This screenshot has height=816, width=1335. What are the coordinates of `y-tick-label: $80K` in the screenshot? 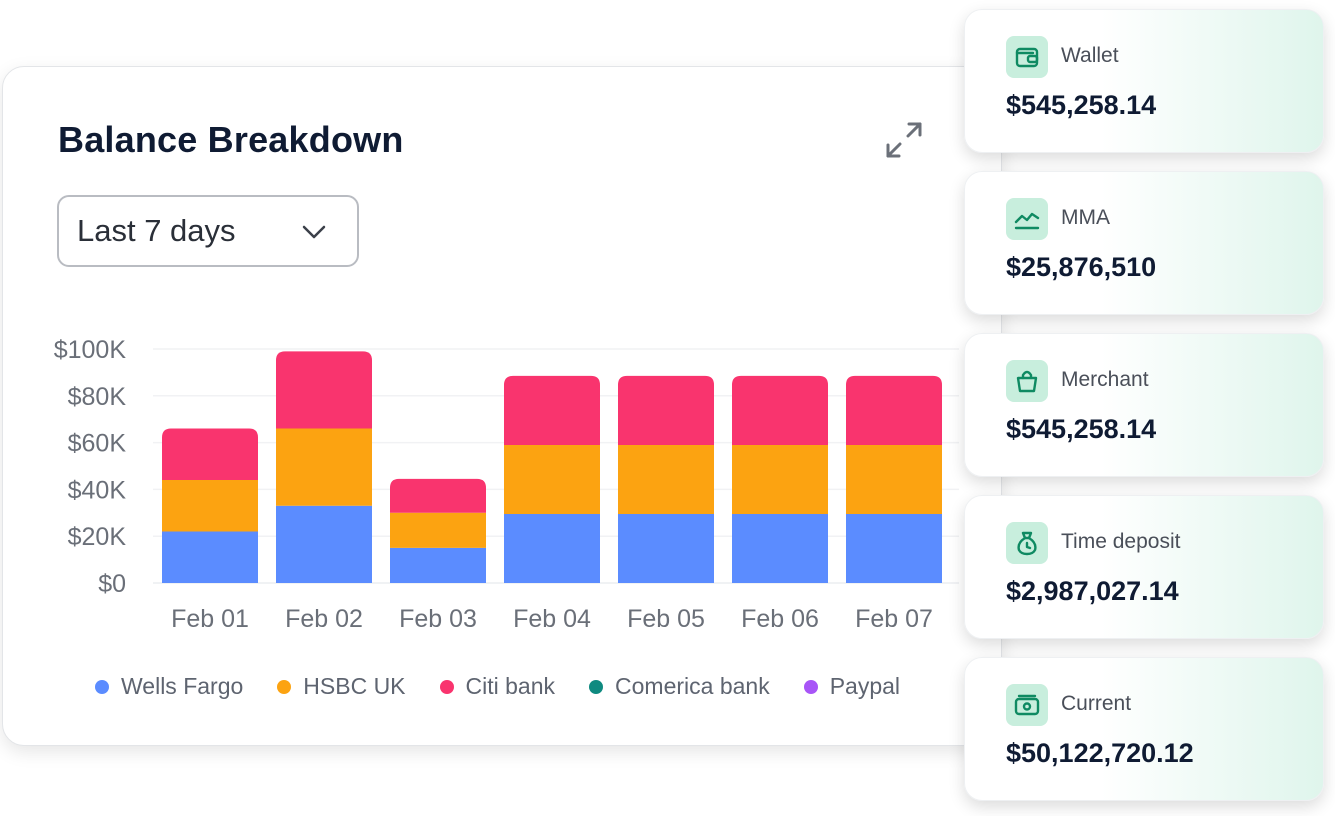 It's located at (97, 397).